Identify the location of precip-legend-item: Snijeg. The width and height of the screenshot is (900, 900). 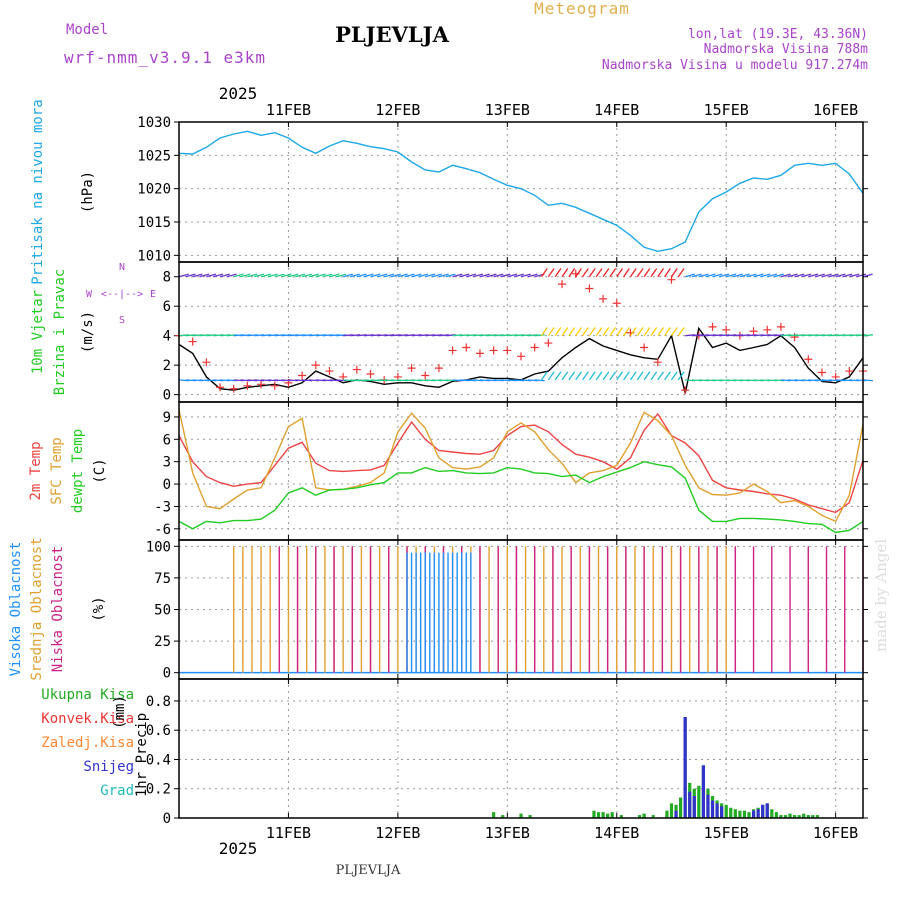
(108, 767).